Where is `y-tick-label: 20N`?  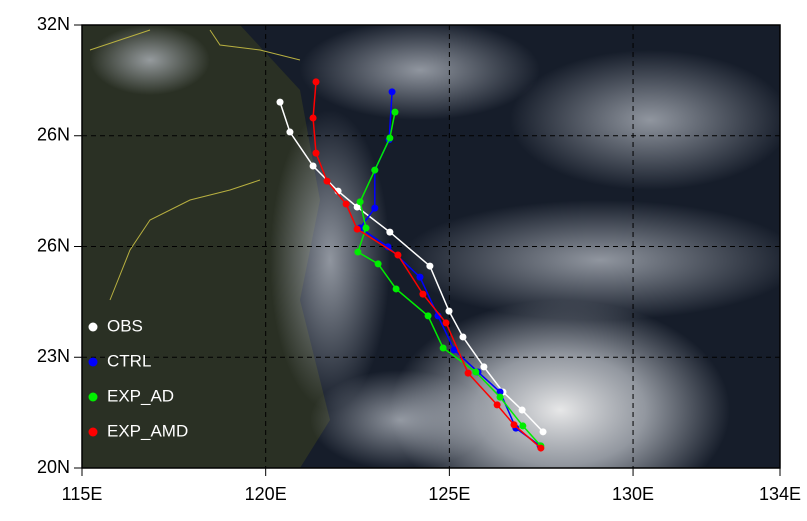 y-tick-label: 20N is located at coordinates (53, 467).